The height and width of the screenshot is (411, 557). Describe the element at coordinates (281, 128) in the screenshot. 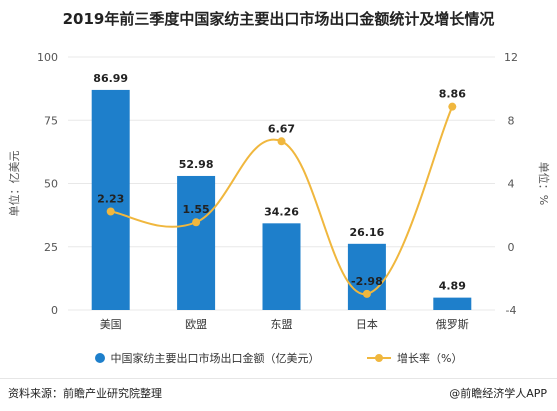

I see `growth-rate-label: 6.67` at that location.